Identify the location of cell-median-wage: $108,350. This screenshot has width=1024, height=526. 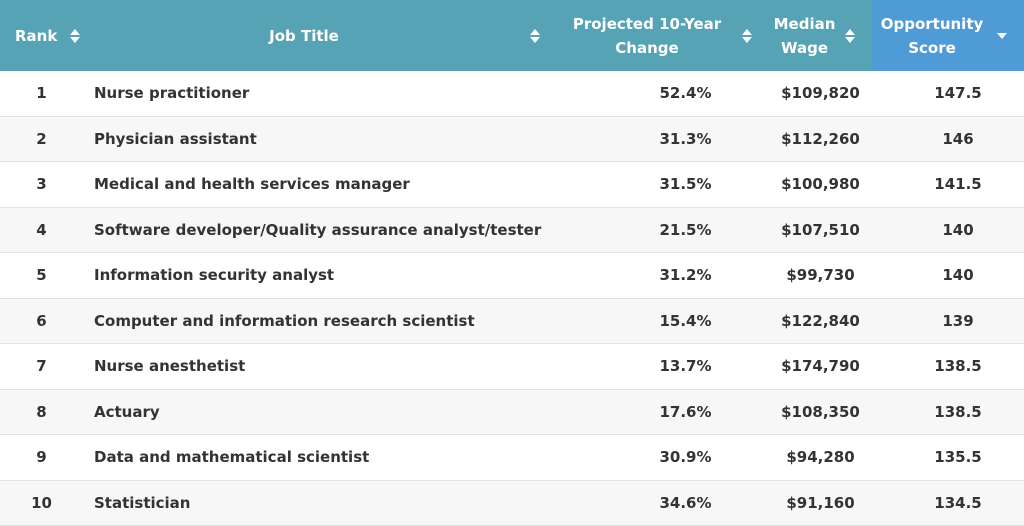
(820, 411).